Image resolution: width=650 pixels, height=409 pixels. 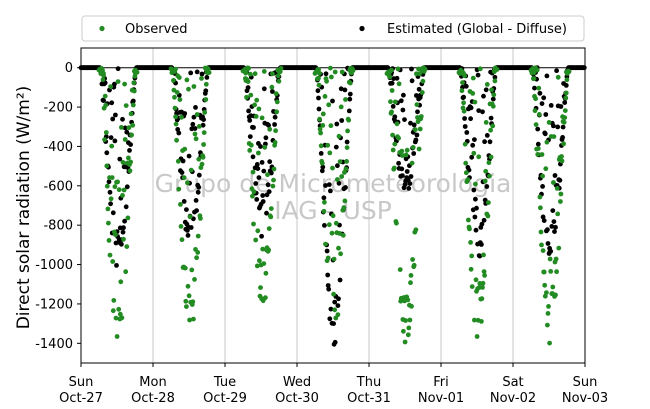 I want to click on watermark-line-1: Grupo de Micrometeorologia, so click(x=333, y=183).